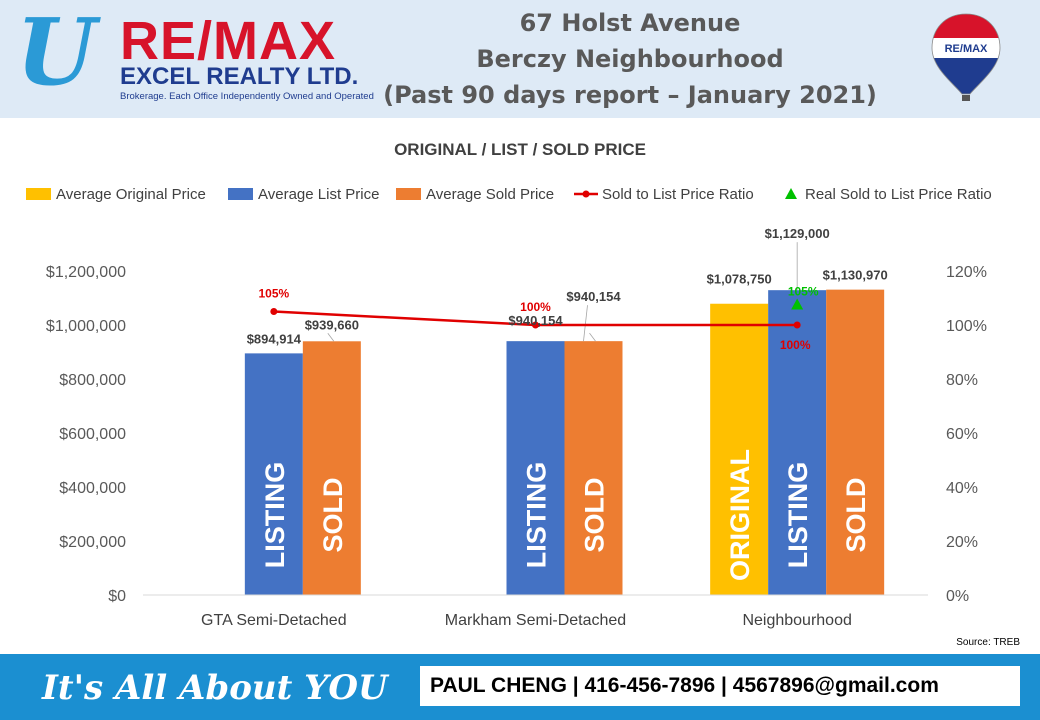  What do you see at coordinates (92, 380) in the screenshot?
I see `y-left-tick-label: $800,000` at bounding box center [92, 380].